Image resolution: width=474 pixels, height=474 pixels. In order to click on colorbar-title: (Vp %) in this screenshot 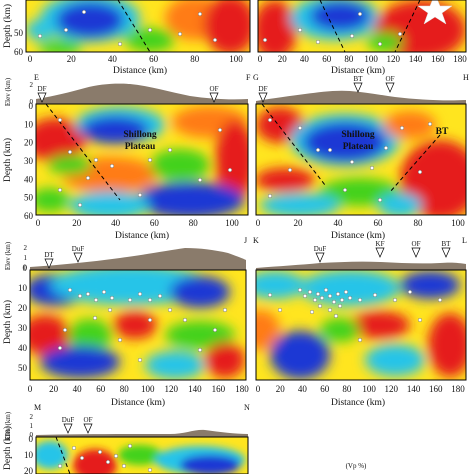, I will do `click(356, 466)`.